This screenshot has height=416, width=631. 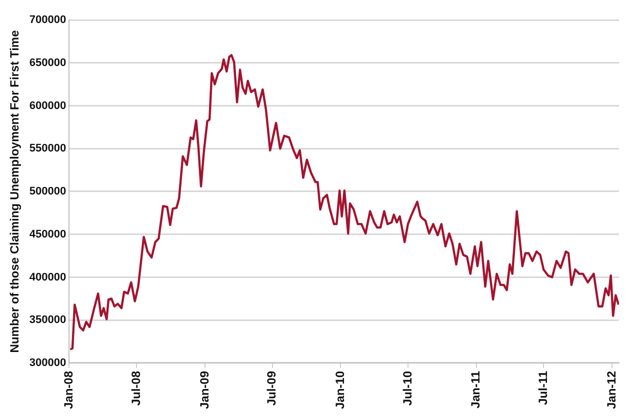 What do you see at coordinates (47, 20) in the screenshot?
I see `y-tick-label: 700000` at bounding box center [47, 20].